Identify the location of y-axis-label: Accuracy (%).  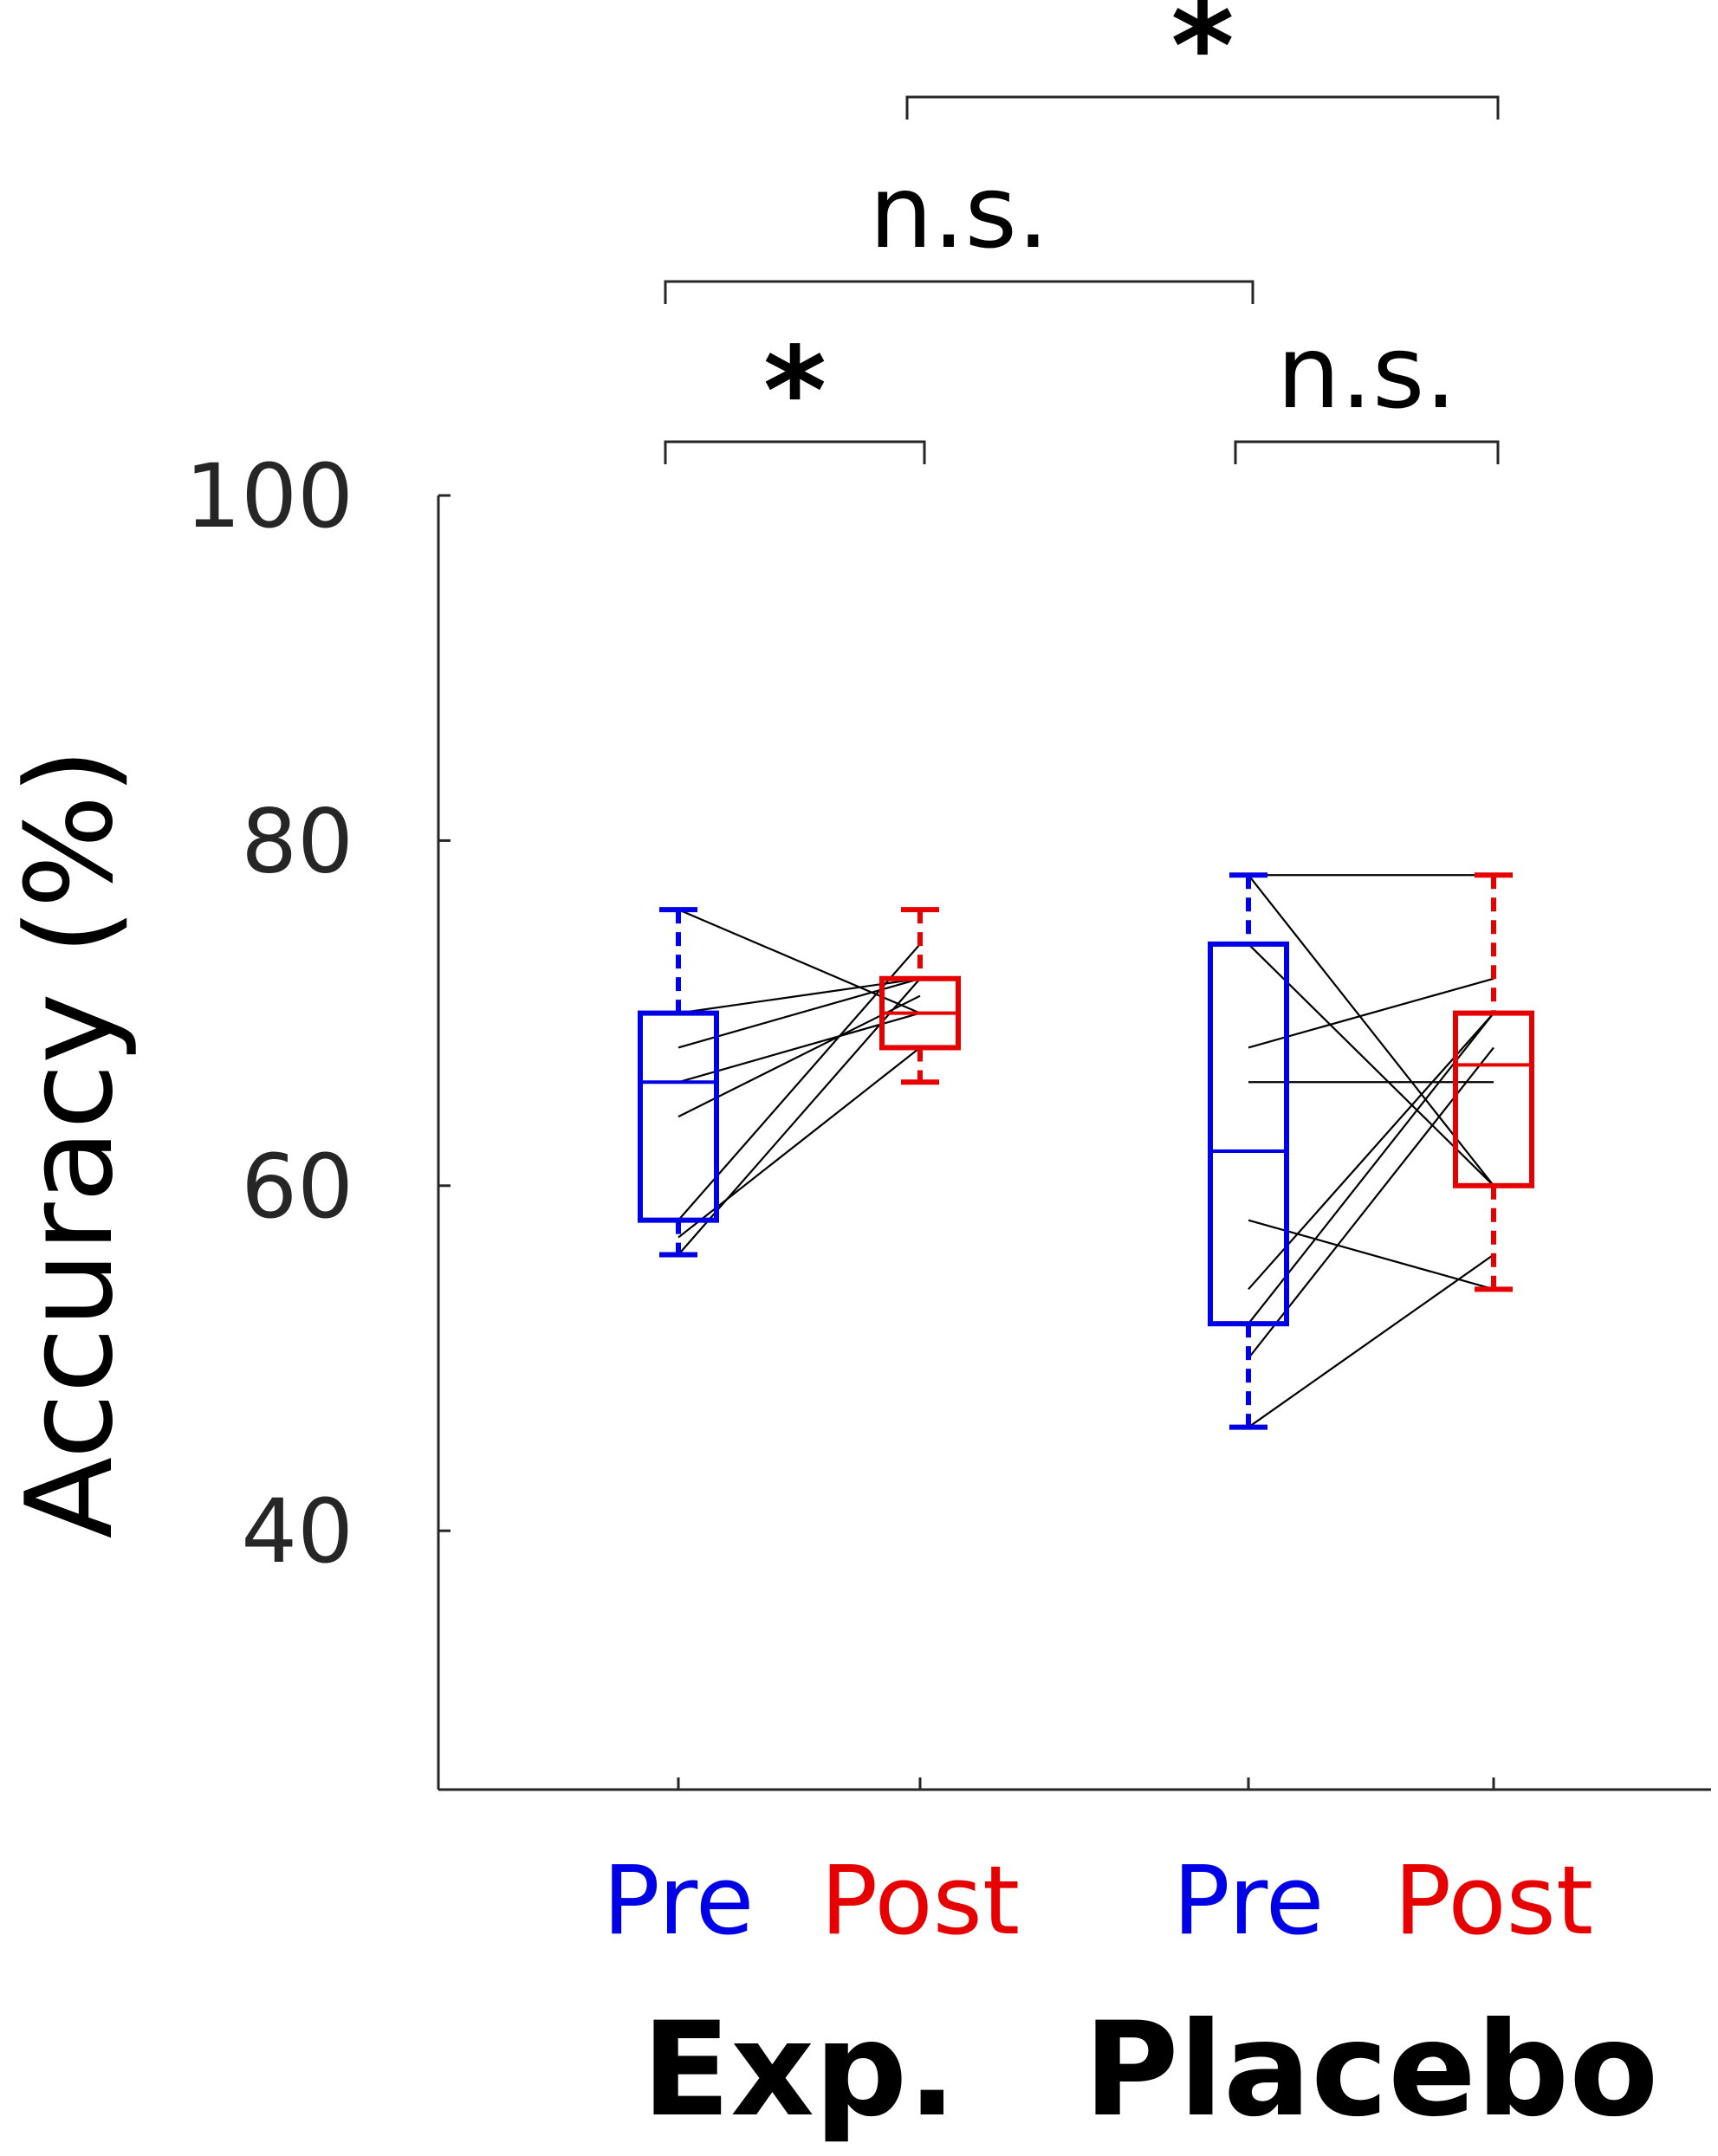
(69, 1143).